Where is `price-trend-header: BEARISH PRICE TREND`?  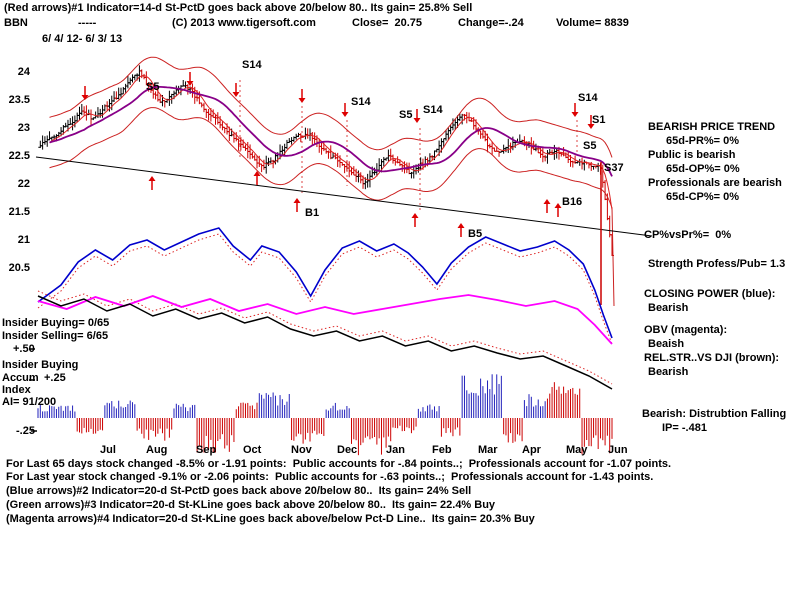 price-trend-header: BEARISH PRICE TREND is located at coordinates (712, 127).